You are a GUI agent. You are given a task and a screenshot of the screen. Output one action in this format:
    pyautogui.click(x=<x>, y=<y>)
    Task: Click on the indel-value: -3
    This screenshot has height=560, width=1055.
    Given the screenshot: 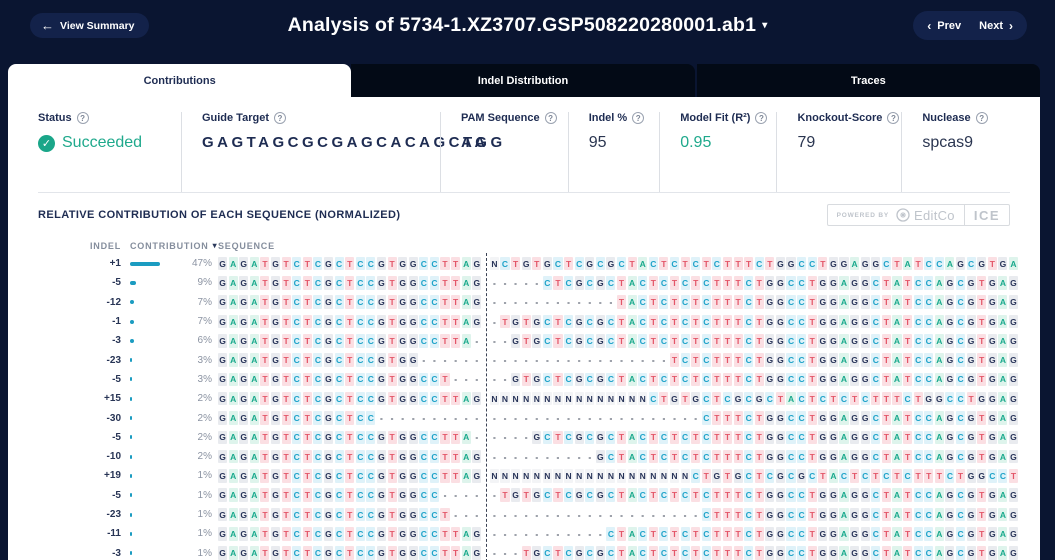 What is the action you would take?
    pyautogui.click(x=116, y=553)
    